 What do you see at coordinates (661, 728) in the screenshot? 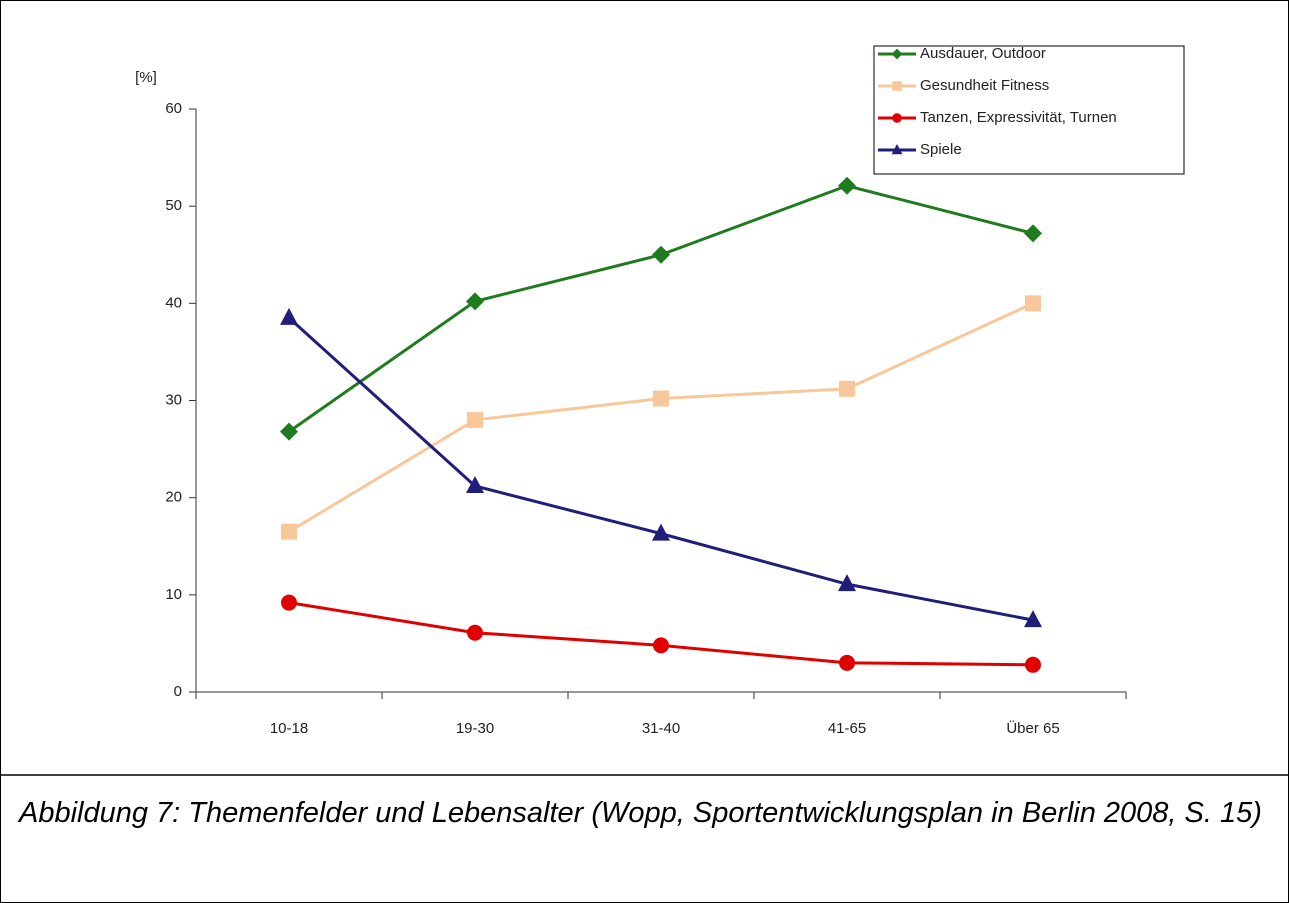
I see `x-tick-label: 31-40` at bounding box center [661, 728].